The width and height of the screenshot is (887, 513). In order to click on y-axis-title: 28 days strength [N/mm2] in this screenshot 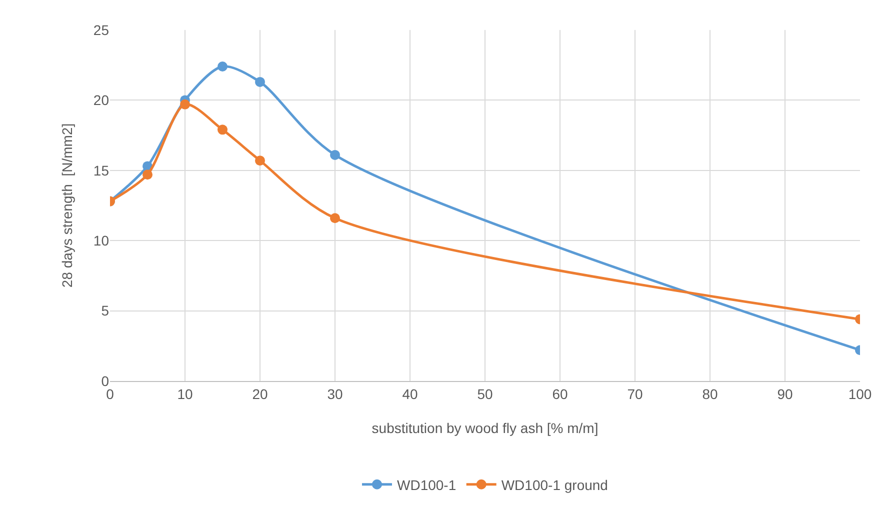, I will do `click(67, 205)`.